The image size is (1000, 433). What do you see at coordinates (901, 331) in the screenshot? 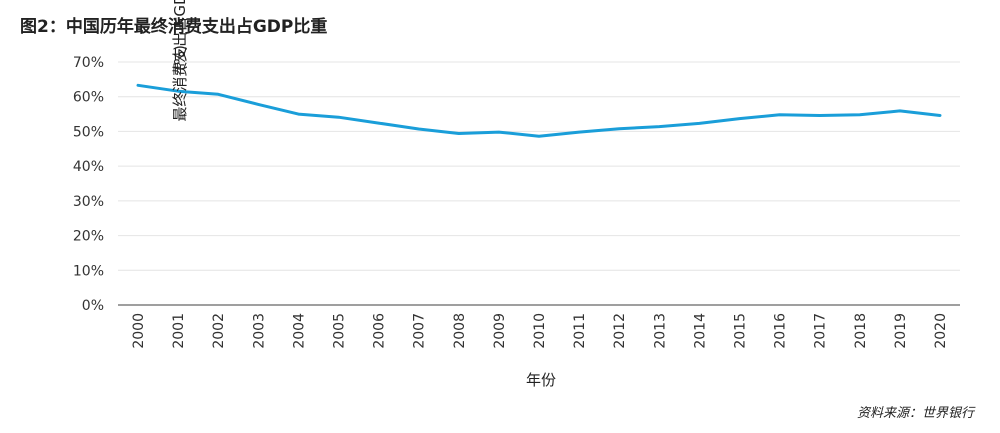
I see `x-tick-label: 2019` at bounding box center [901, 331].